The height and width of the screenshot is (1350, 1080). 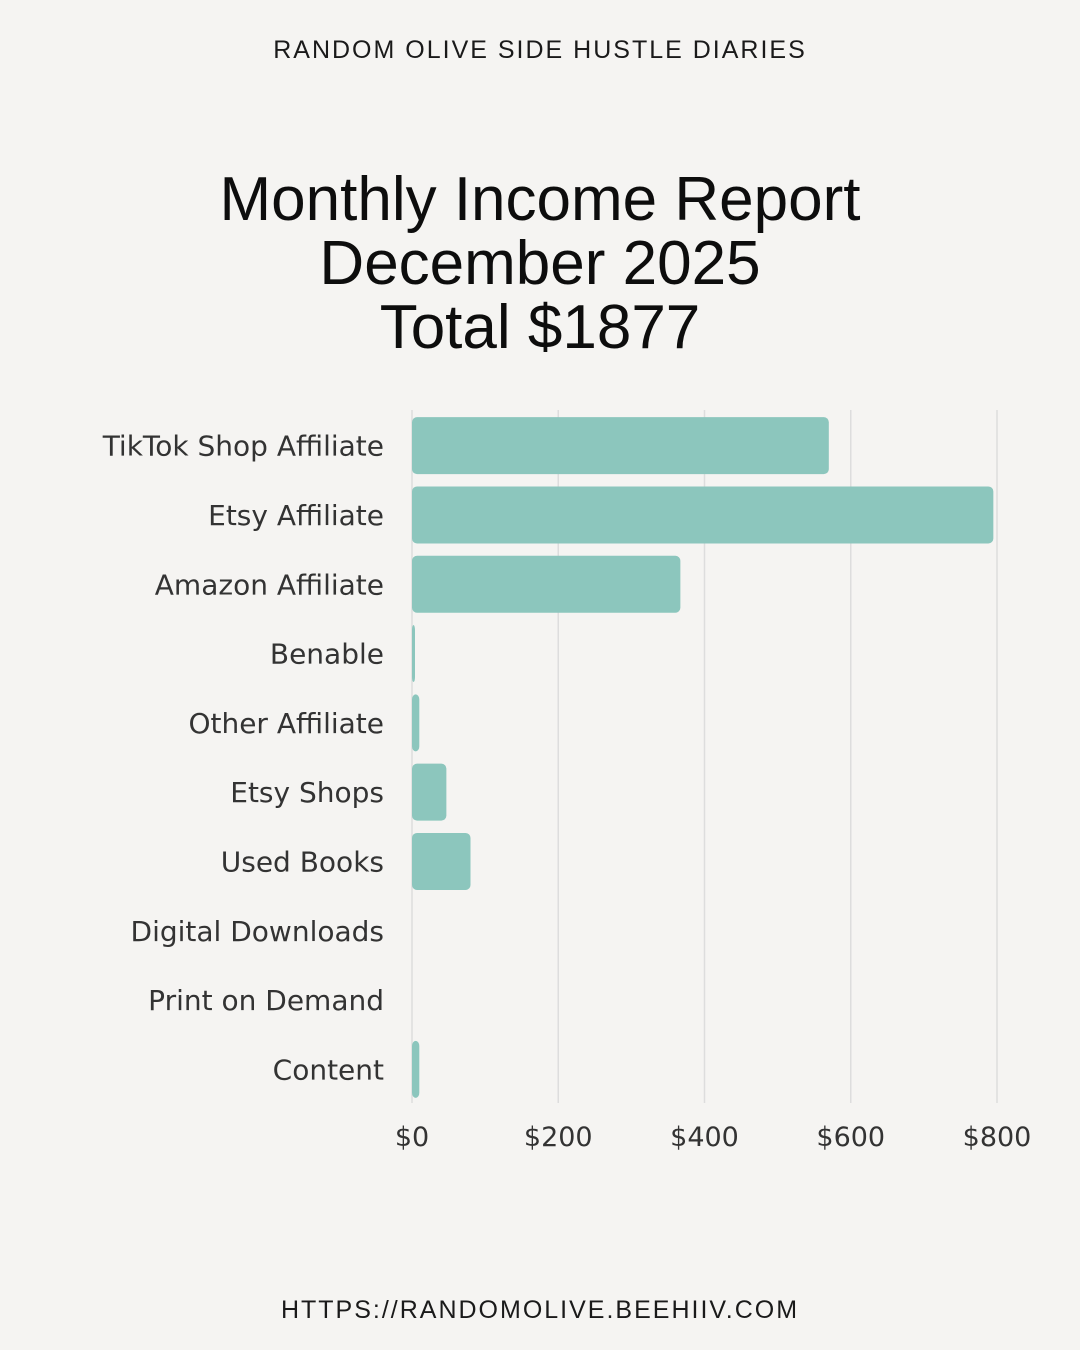 What do you see at coordinates (540, 327) in the screenshot?
I see `title-line-total: Total $1877` at bounding box center [540, 327].